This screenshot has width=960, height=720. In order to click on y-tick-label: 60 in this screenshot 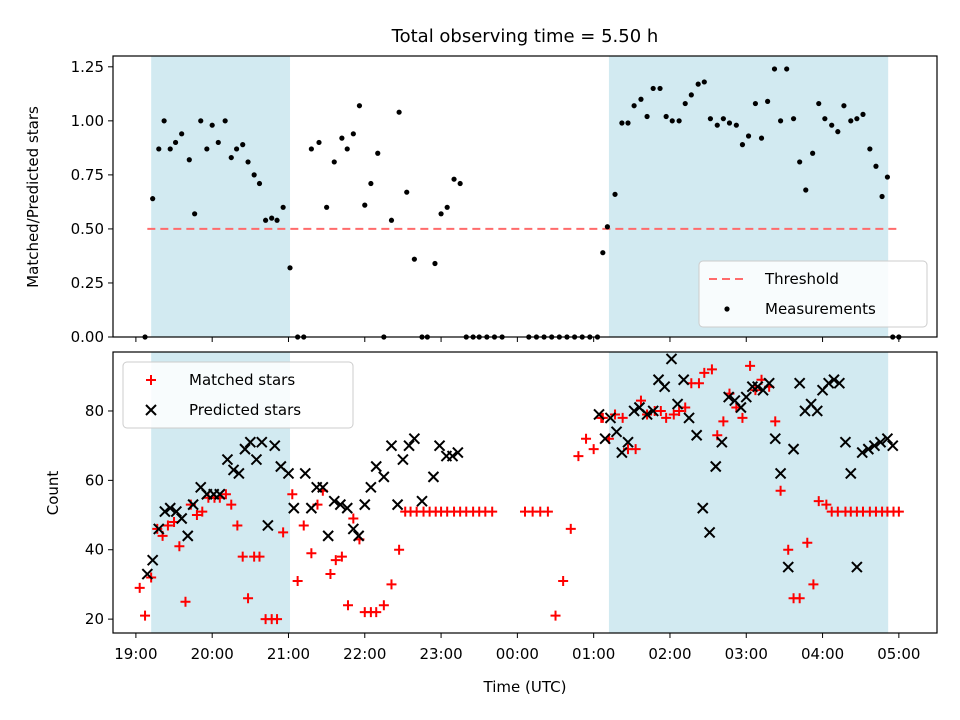, I will do `click(94, 480)`.